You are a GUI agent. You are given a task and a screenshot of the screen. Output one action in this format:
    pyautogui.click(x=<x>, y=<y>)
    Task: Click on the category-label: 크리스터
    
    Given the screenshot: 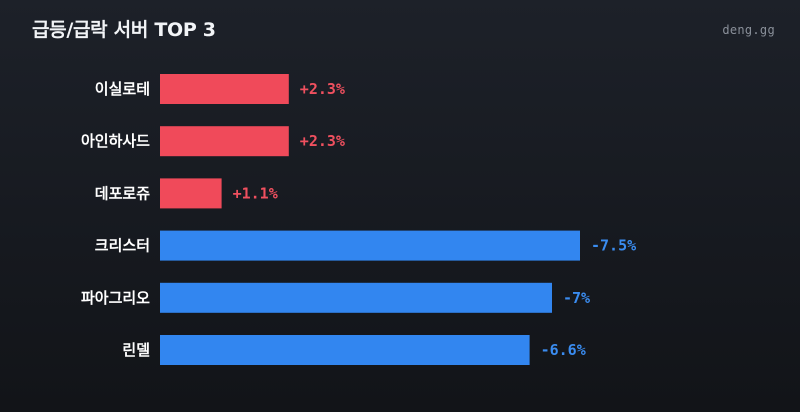 What is the action you would take?
    pyautogui.click(x=122, y=246)
    